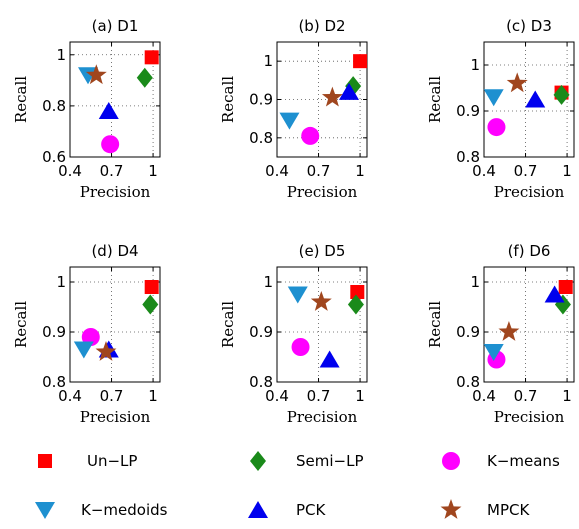 The width and height of the screenshot is (579, 529). What do you see at coordinates (114, 251) in the screenshot?
I see `panel-title: (d) D4` at bounding box center [114, 251].